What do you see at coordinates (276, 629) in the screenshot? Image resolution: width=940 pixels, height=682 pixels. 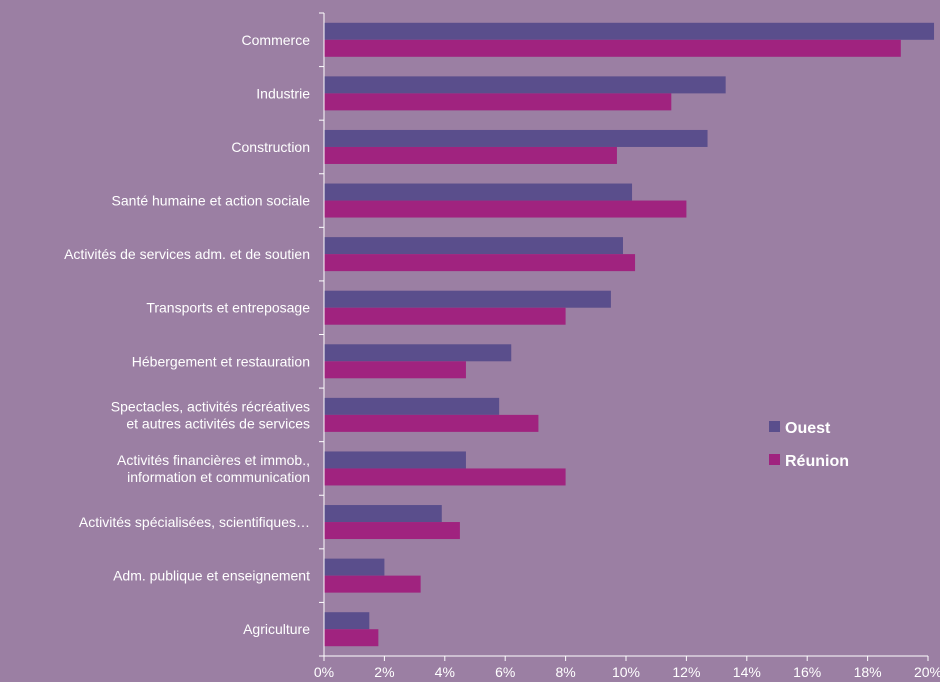 I see `category-label-11: Agriculture` at bounding box center [276, 629].